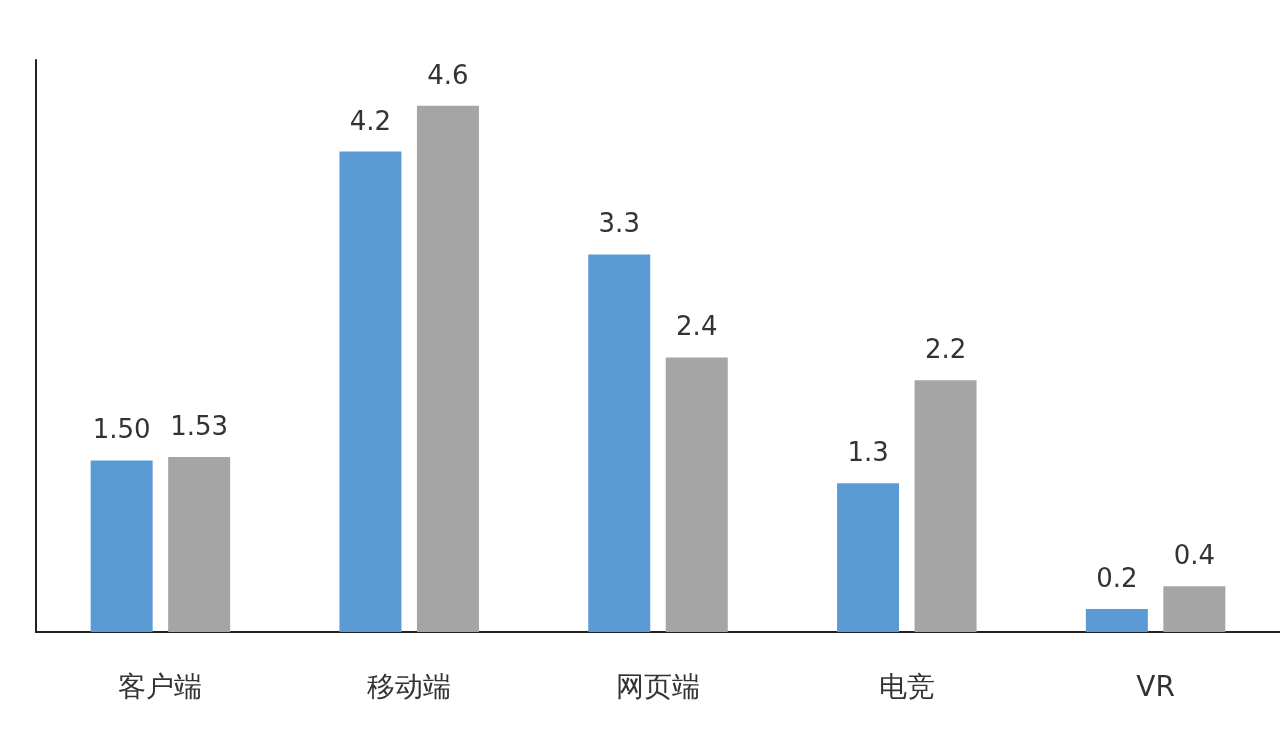  Describe the element at coordinates (160, 686) in the screenshot. I see `x-tick-label: 客户端` at that location.